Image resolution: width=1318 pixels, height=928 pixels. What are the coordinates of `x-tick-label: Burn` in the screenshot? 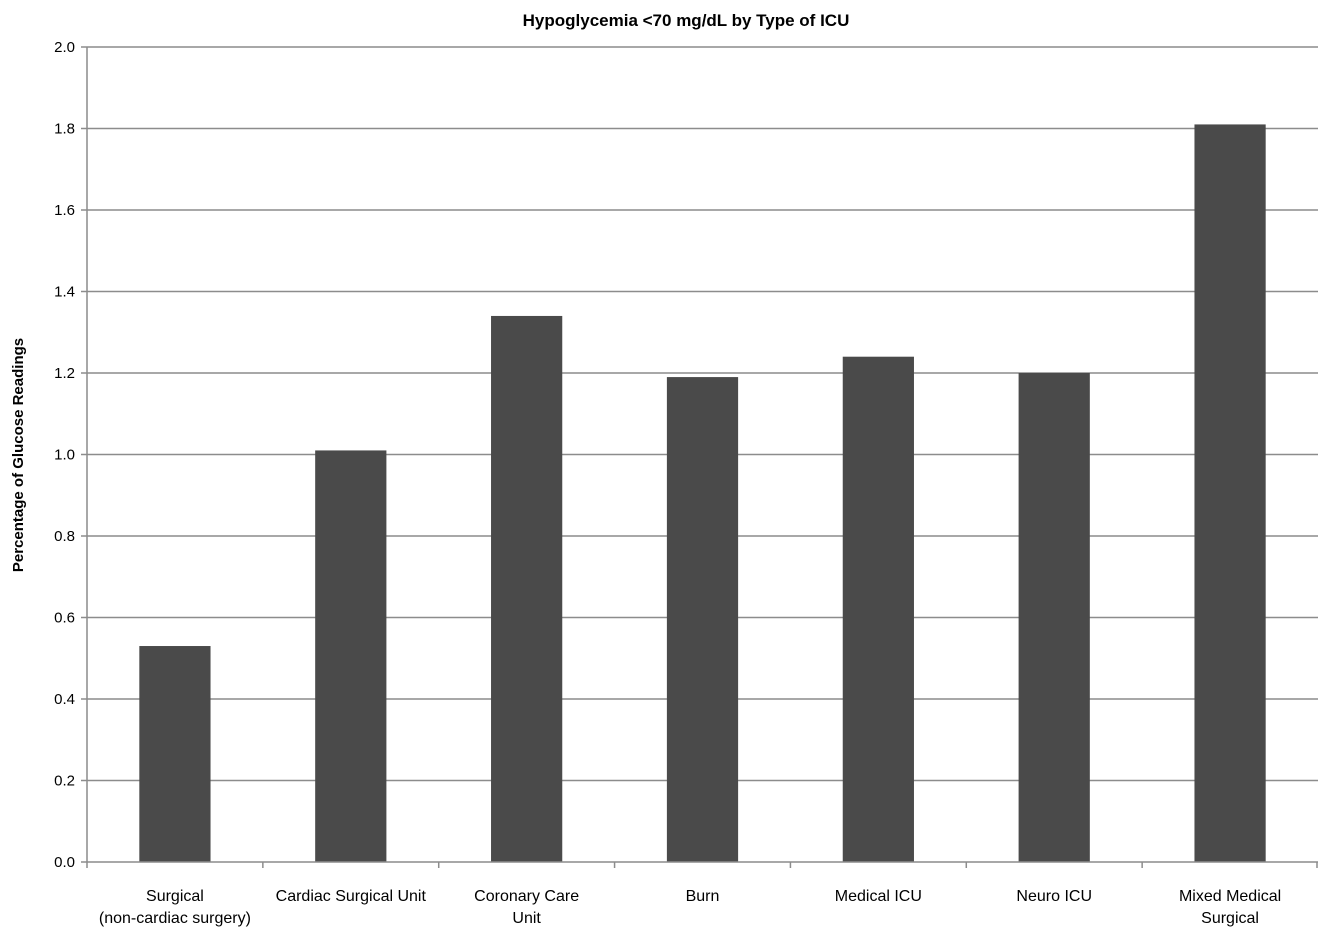 It's located at (703, 896).